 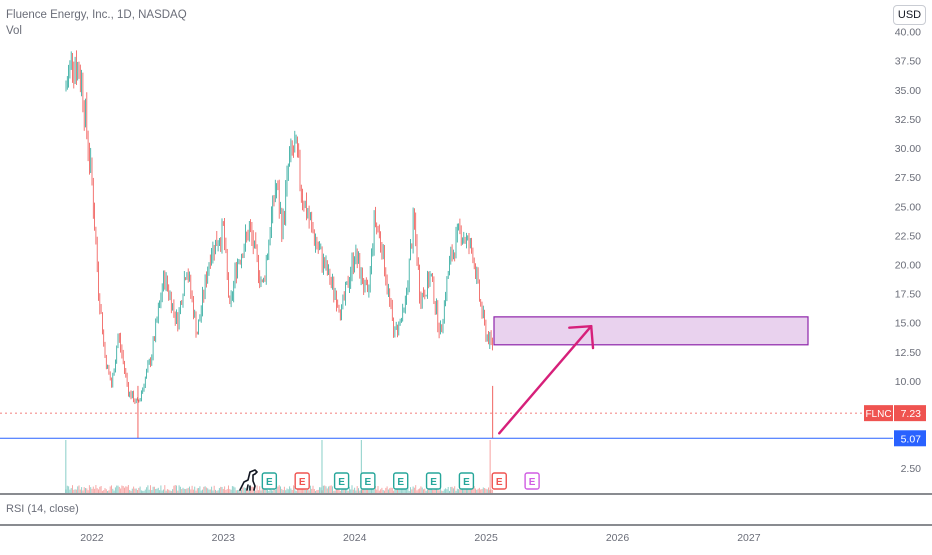 What do you see at coordinates (749, 538) in the screenshot?
I see `x-tick-label: 2027` at bounding box center [749, 538].